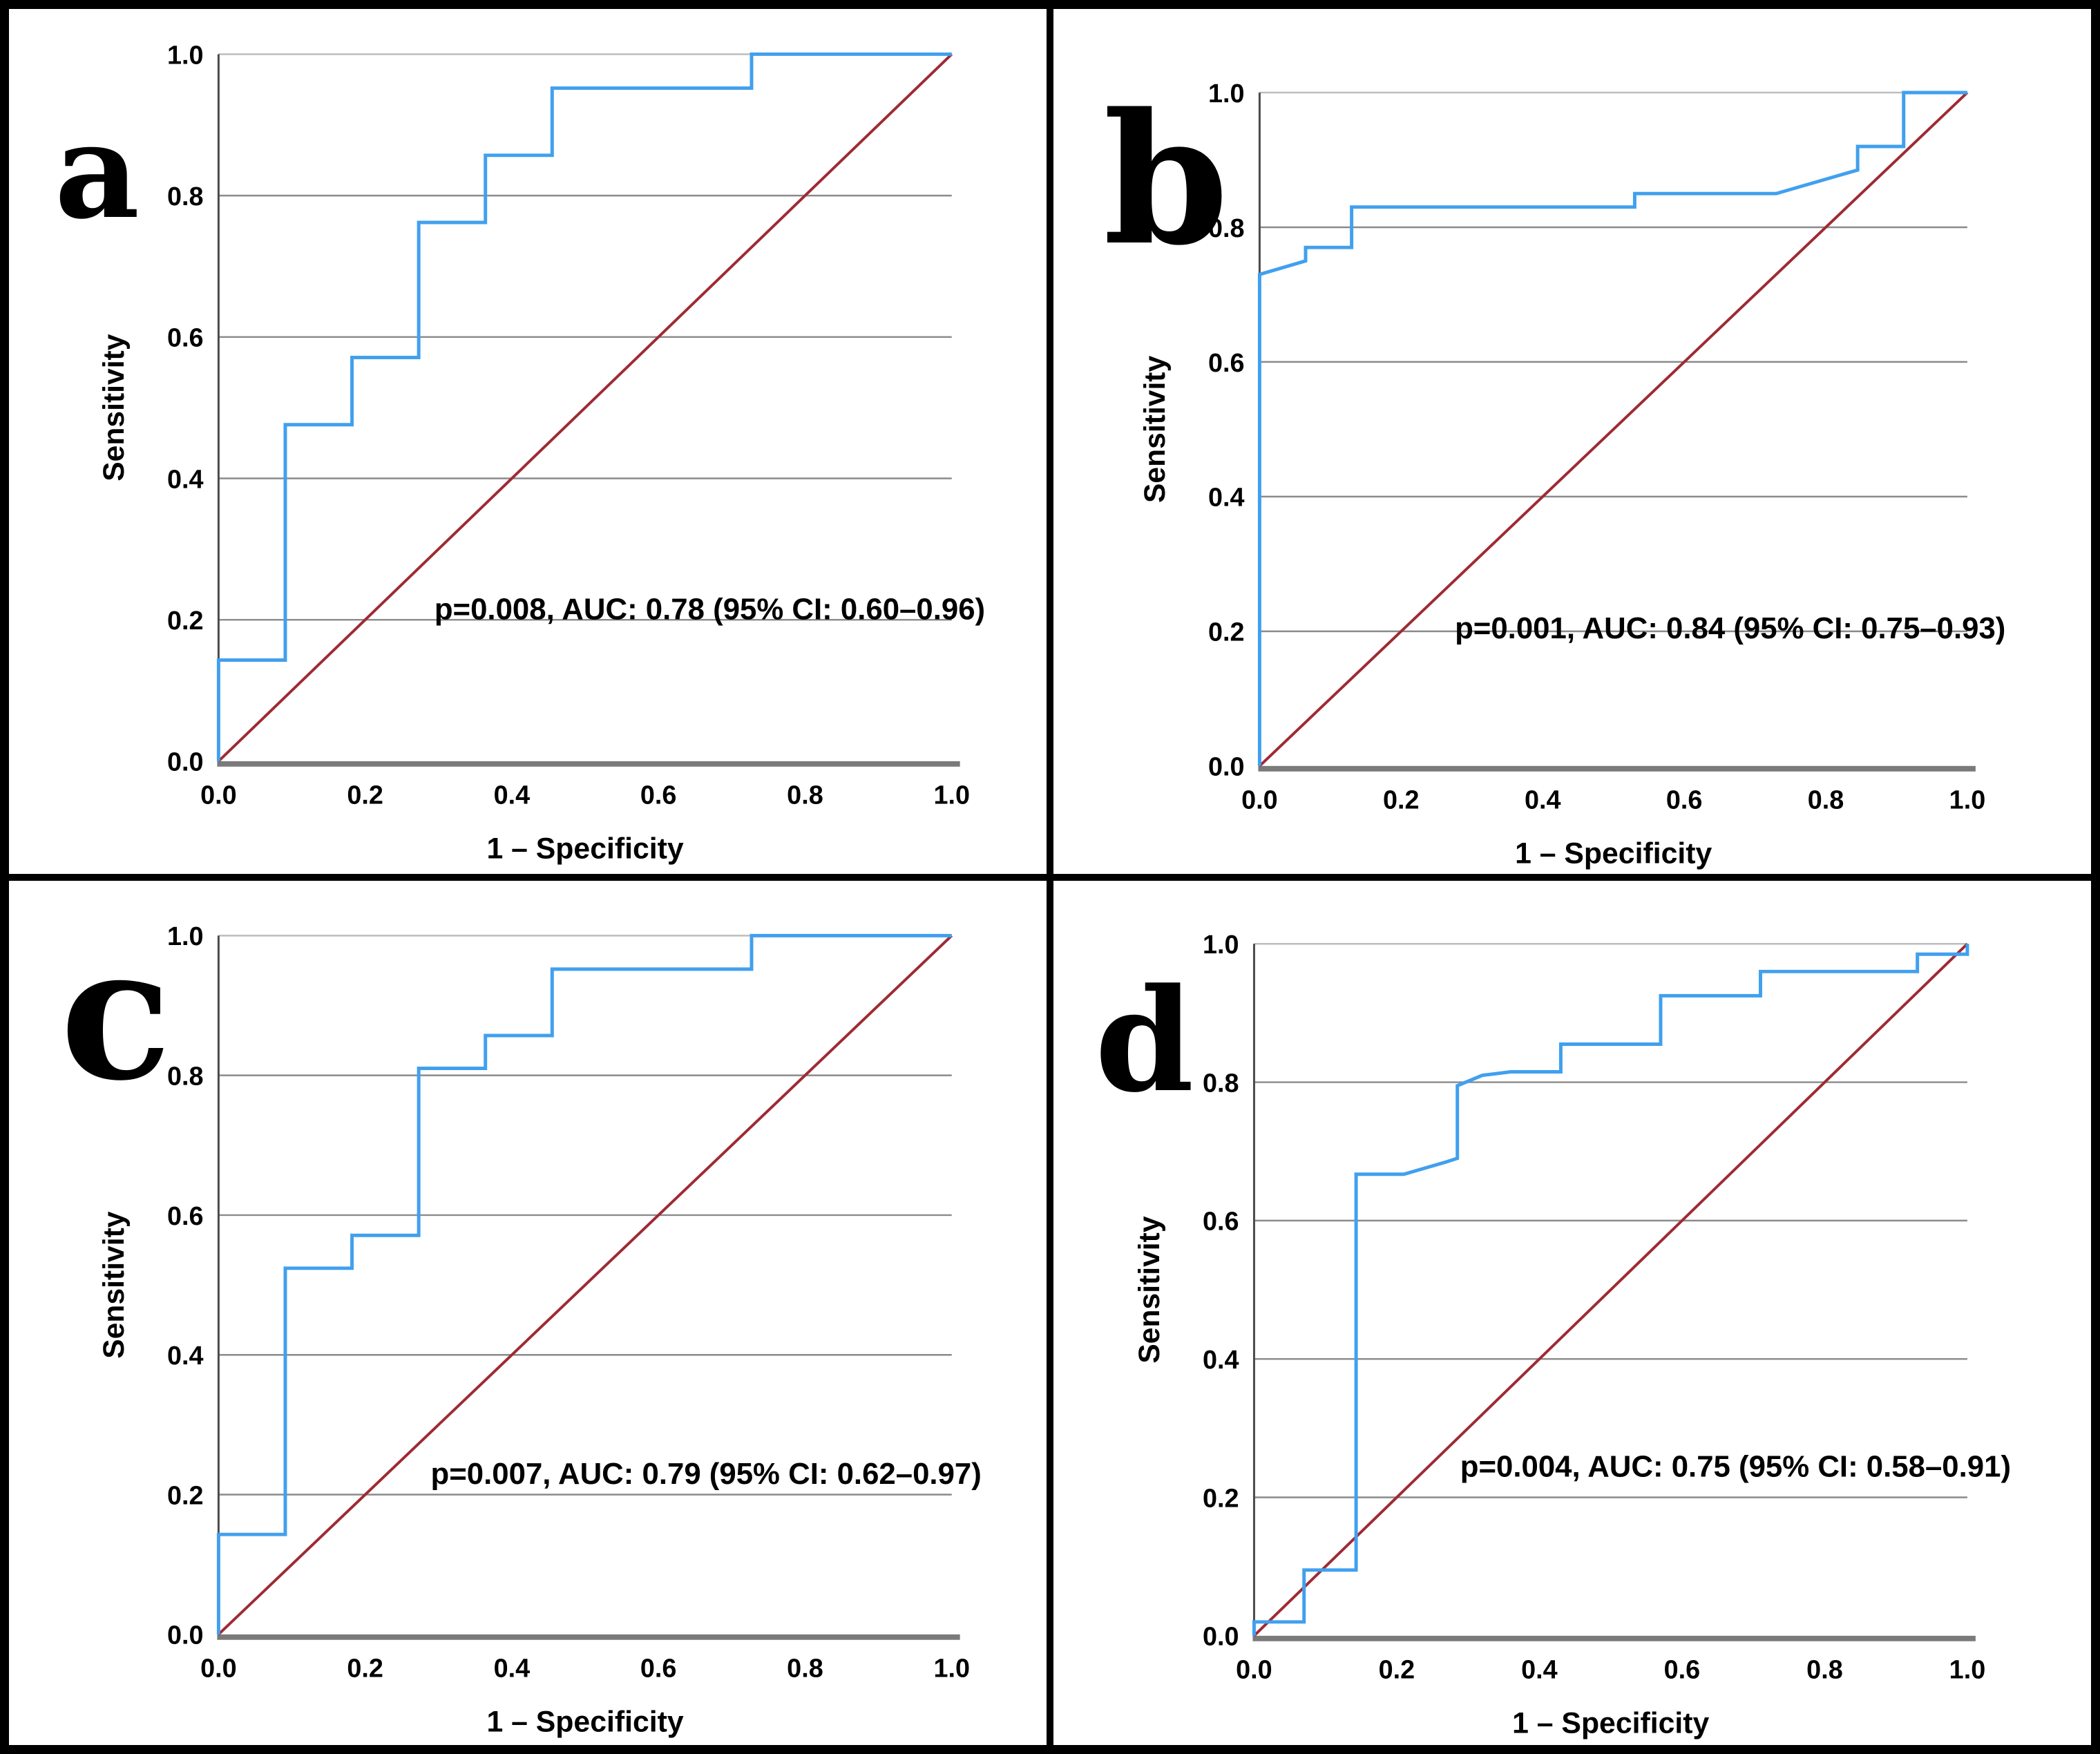 This screenshot has width=2100, height=1754. I want to click on panel-letter-c: c, so click(116, 1014).